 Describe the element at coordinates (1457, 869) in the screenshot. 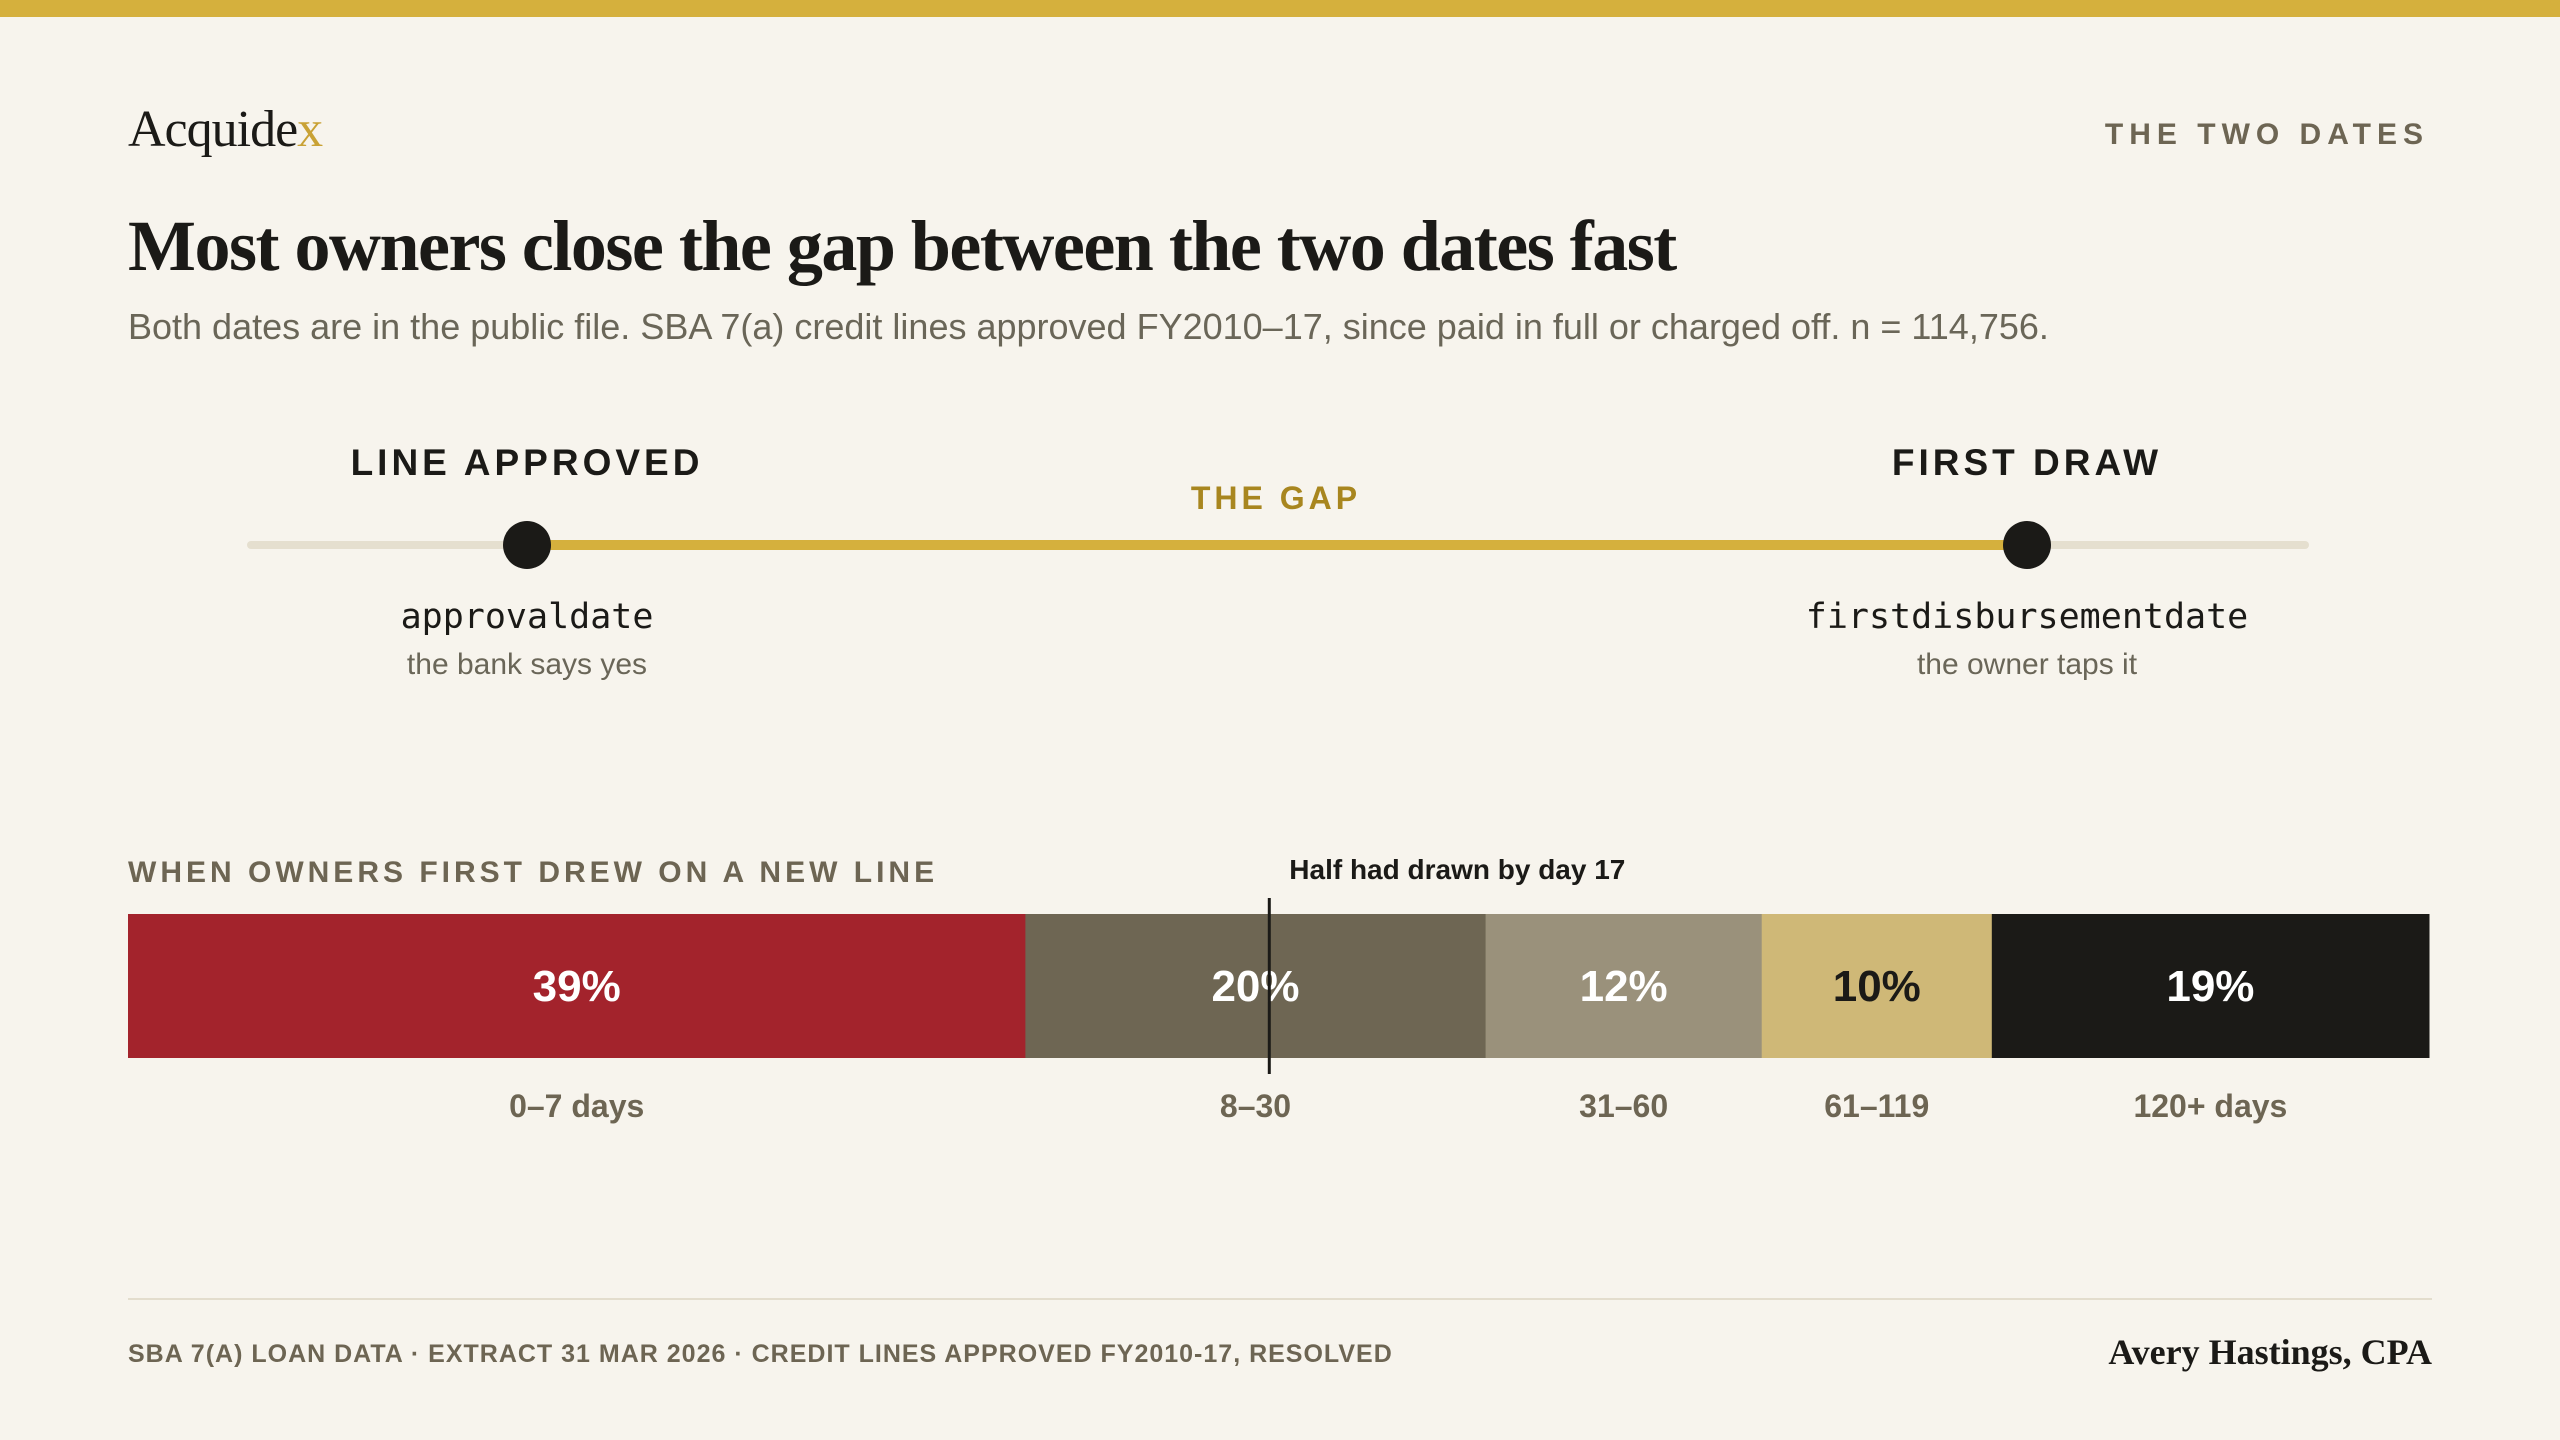

I see `median-annotation-label: Half had drawn by day 17` at that location.